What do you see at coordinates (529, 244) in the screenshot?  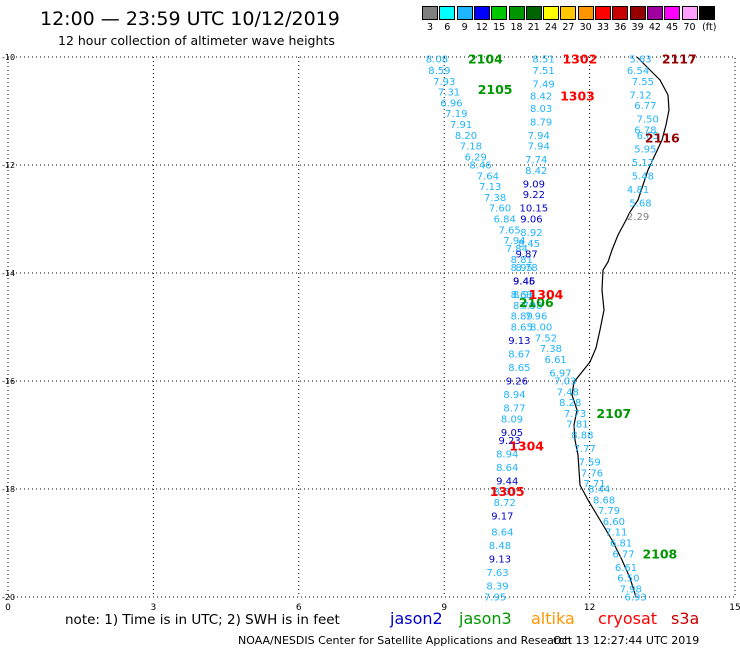 I see `wave-height-value: 8.45` at bounding box center [529, 244].